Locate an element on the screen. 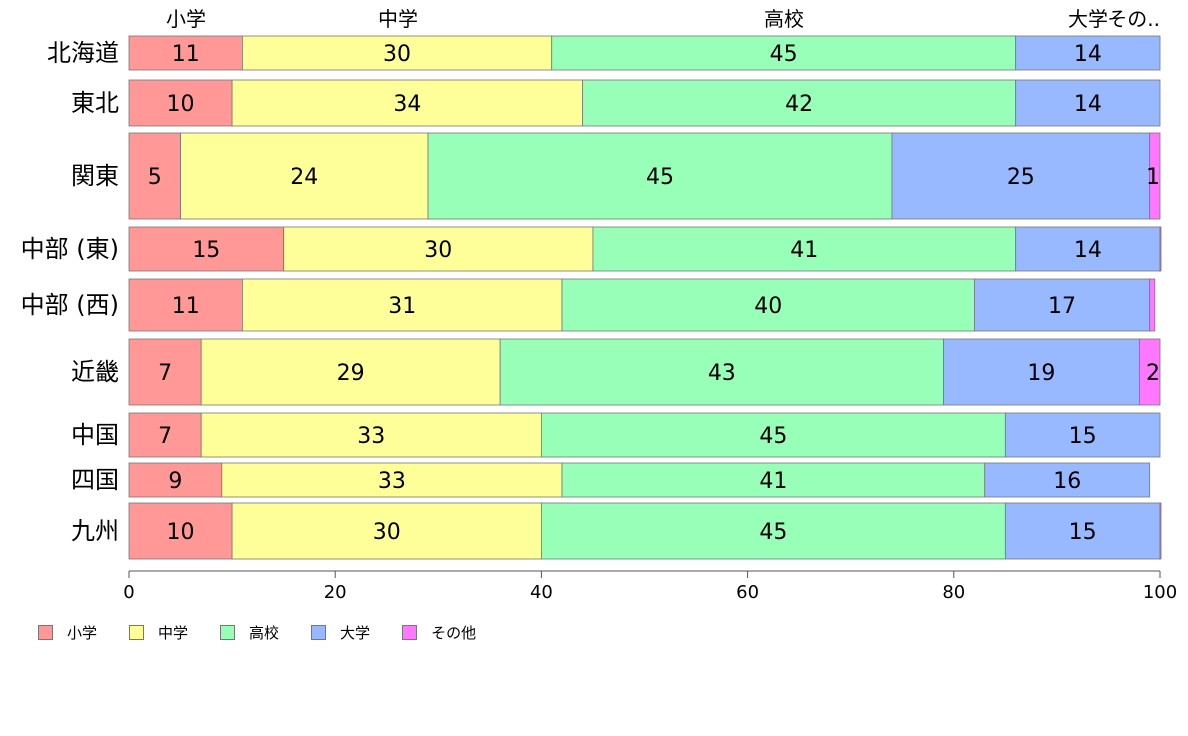 This screenshot has width=1188, height=736. x-tick-label: 100 is located at coordinates (1160, 592).